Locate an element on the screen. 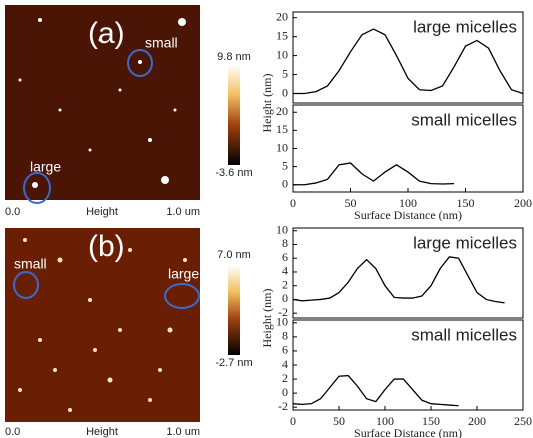 The image size is (533, 438). colorbar-label: 7.0 nm is located at coordinates (234, 255).